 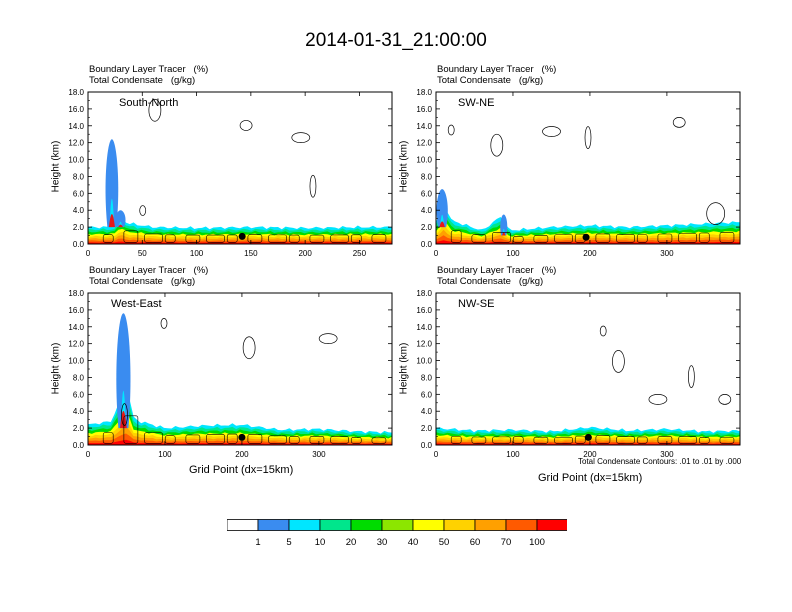 What do you see at coordinates (251, 253) in the screenshot?
I see `x-tick-label: 150` at bounding box center [251, 253].